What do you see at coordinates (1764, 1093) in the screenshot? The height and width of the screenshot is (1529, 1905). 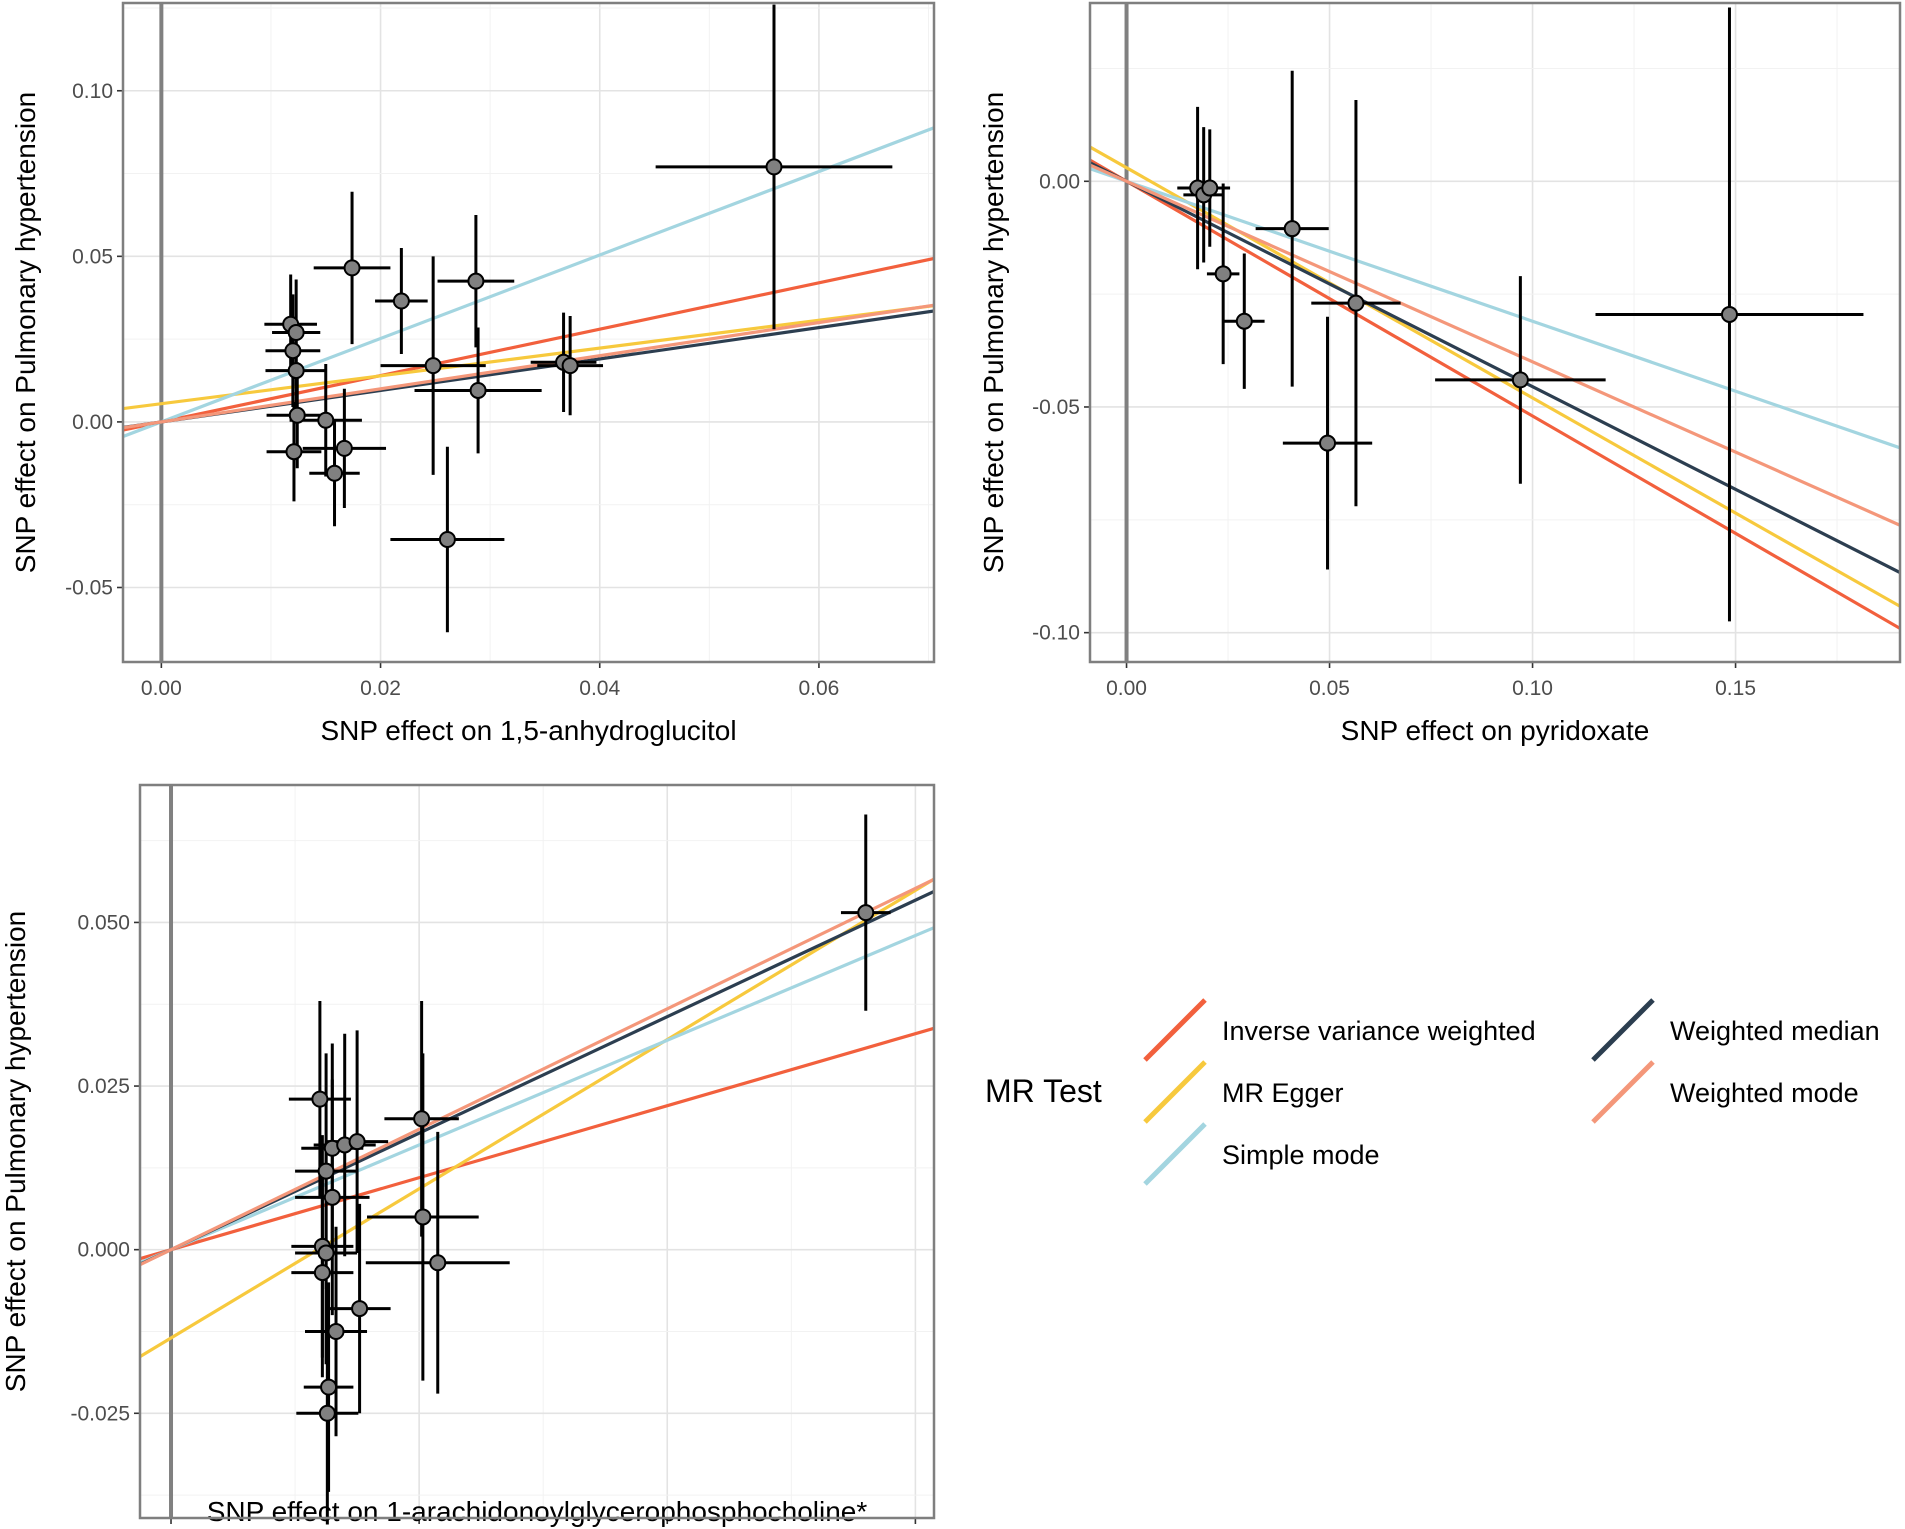 I see `legend-label-weighted-mode: Weighted mode` at bounding box center [1764, 1093].